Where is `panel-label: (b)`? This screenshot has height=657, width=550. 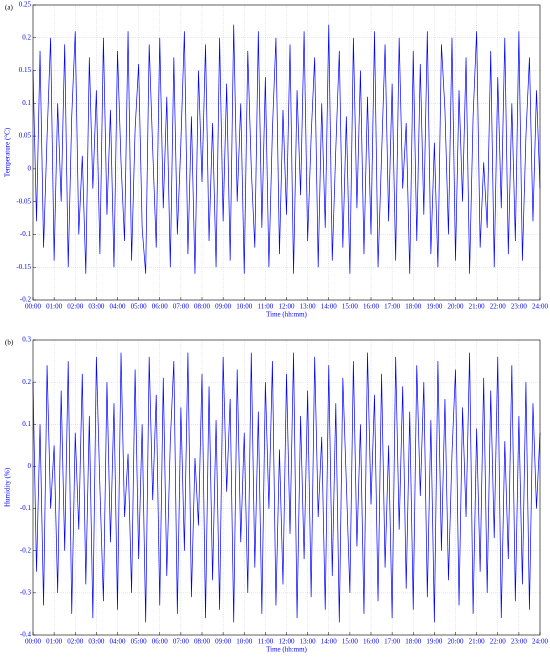
panel-label: (b) is located at coordinates (9, 343).